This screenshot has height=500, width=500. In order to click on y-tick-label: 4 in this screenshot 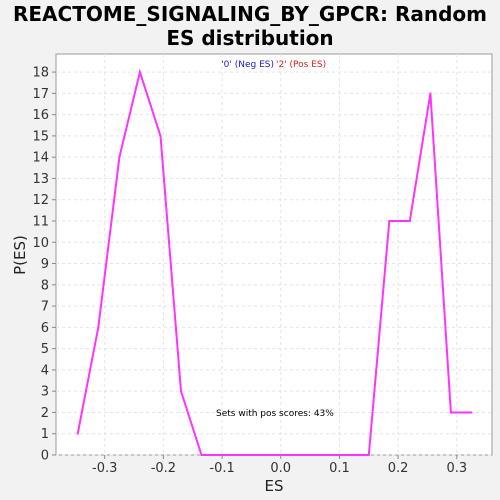, I will do `click(45, 370)`.